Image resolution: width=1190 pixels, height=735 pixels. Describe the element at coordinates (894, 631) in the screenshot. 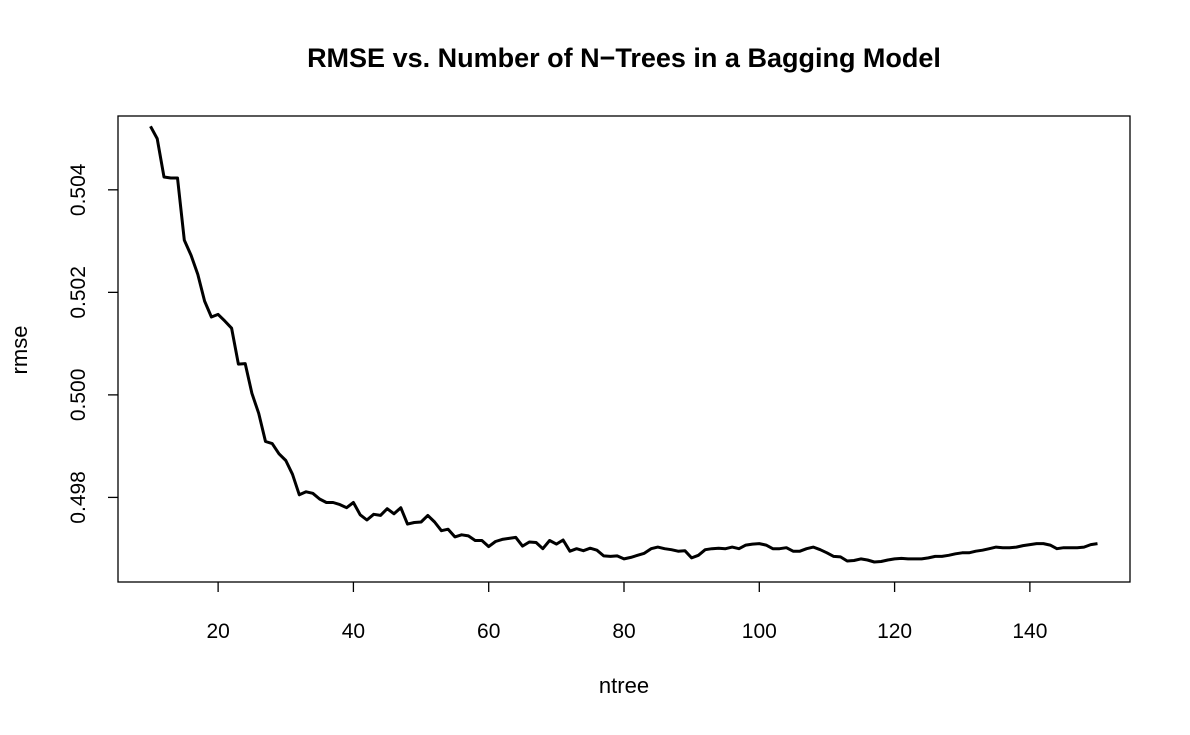

I see `x-tick-label: 120` at that location.